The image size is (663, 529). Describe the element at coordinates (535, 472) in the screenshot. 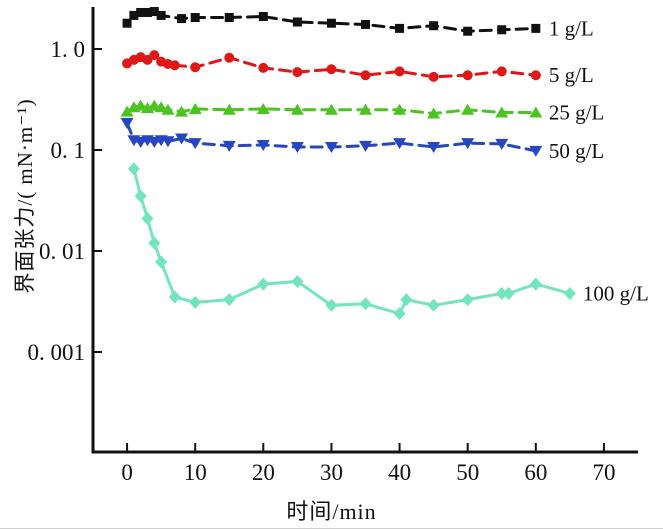

I see `x-tick-label: 60` at that location.